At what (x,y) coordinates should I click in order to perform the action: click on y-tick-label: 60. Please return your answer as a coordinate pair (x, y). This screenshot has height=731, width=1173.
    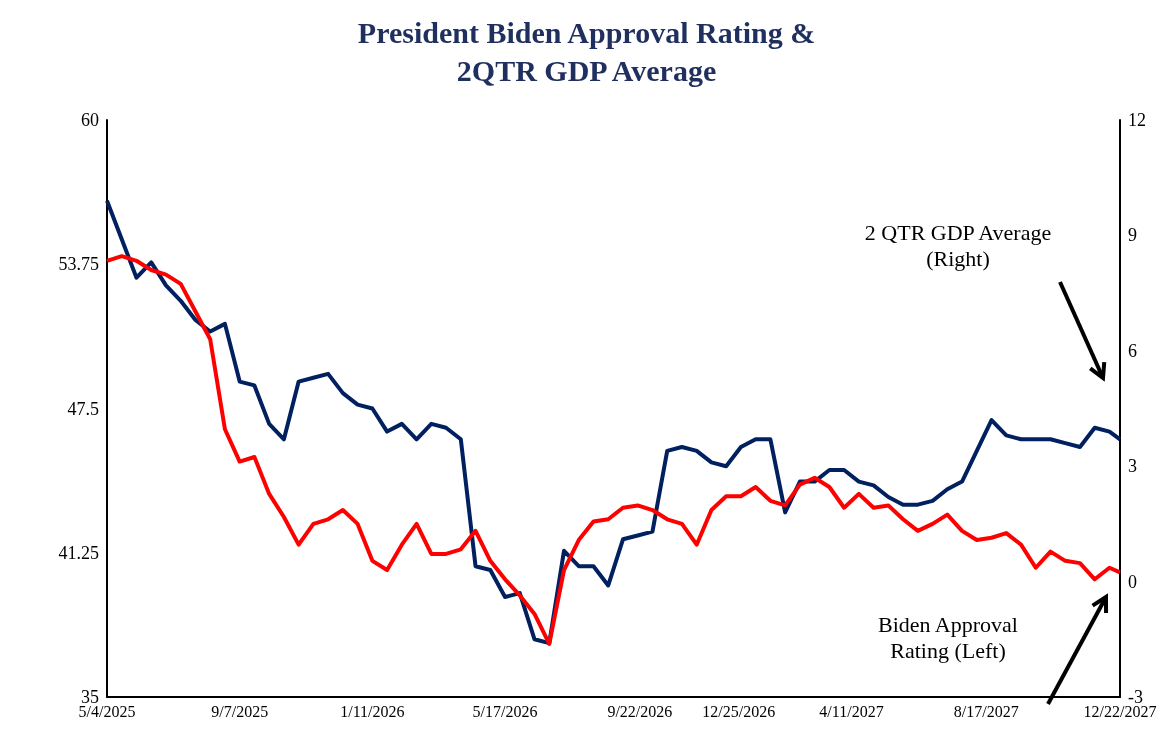
    Looking at the image, I should click on (90, 120).